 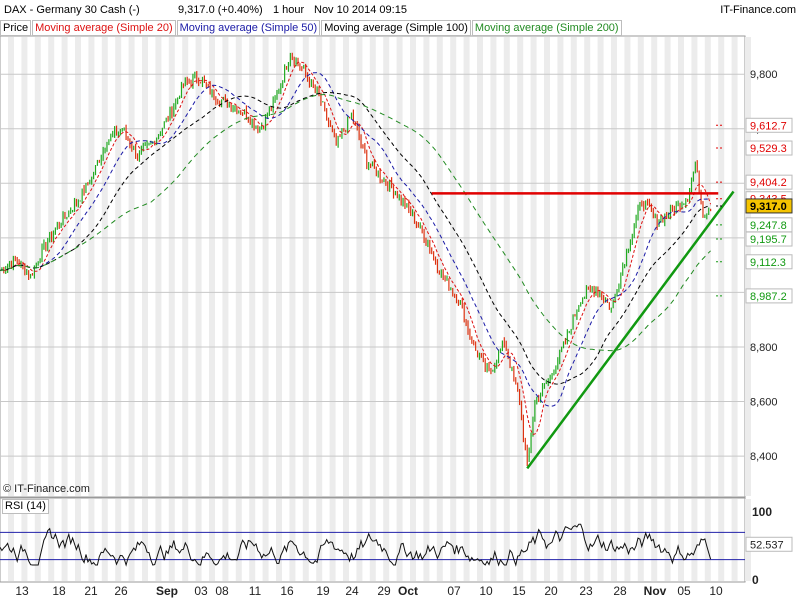 What do you see at coordinates (248, 28) in the screenshot?
I see `legend-sma50: Moving average (Simple 50)` at bounding box center [248, 28].